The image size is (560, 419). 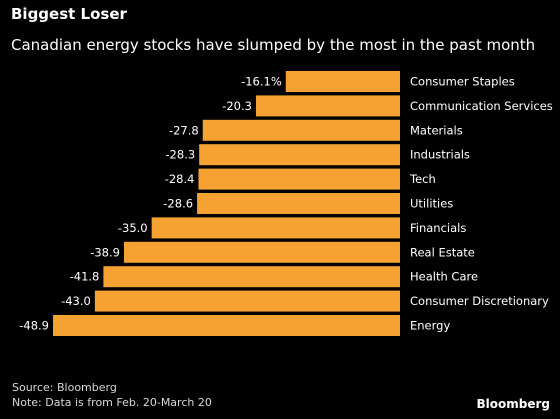 What do you see at coordinates (442, 252) in the screenshot?
I see `category-label: Real Estate` at bounding box center [442, 252].